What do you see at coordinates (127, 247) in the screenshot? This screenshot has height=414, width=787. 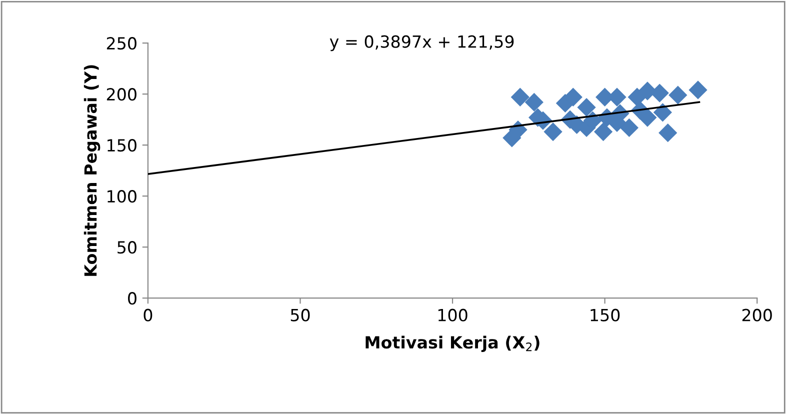 I see `y-tick-label: 50` at bounding box center [127, 247].